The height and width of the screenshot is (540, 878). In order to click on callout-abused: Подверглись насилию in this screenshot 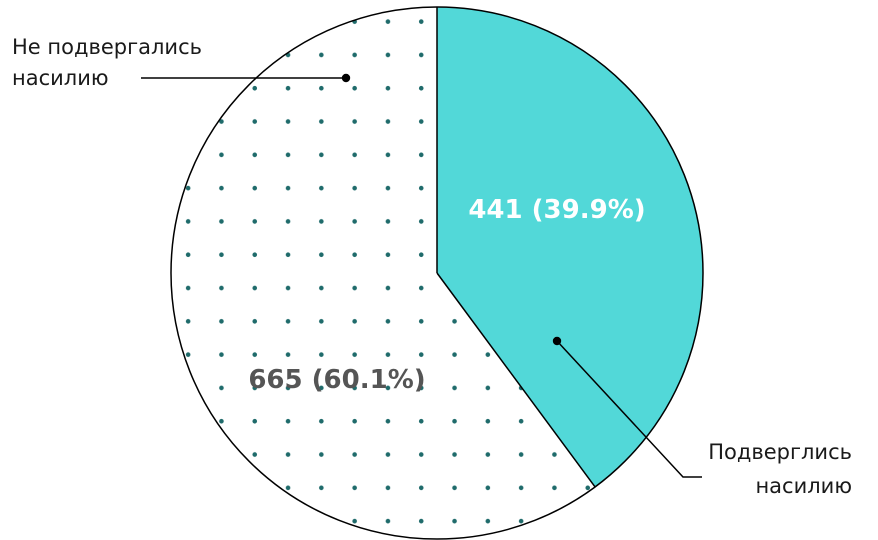, I will do `click(702, 417)`.